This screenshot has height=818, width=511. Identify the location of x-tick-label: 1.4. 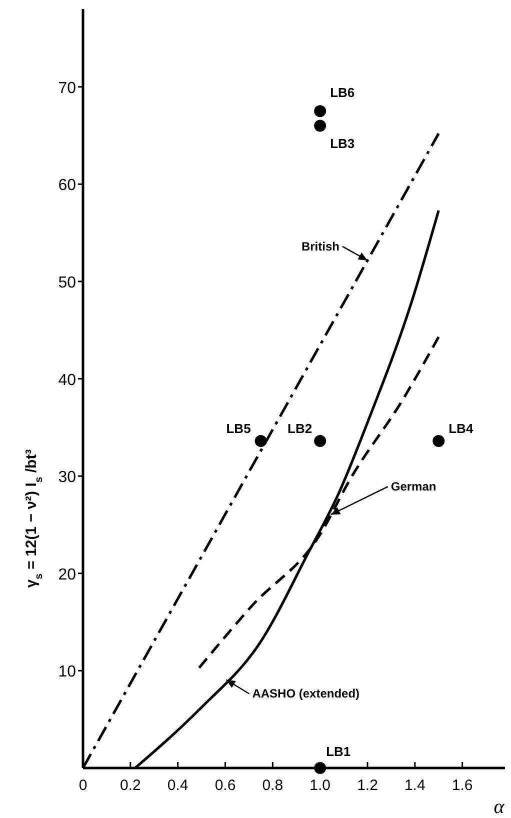
(415, 785).